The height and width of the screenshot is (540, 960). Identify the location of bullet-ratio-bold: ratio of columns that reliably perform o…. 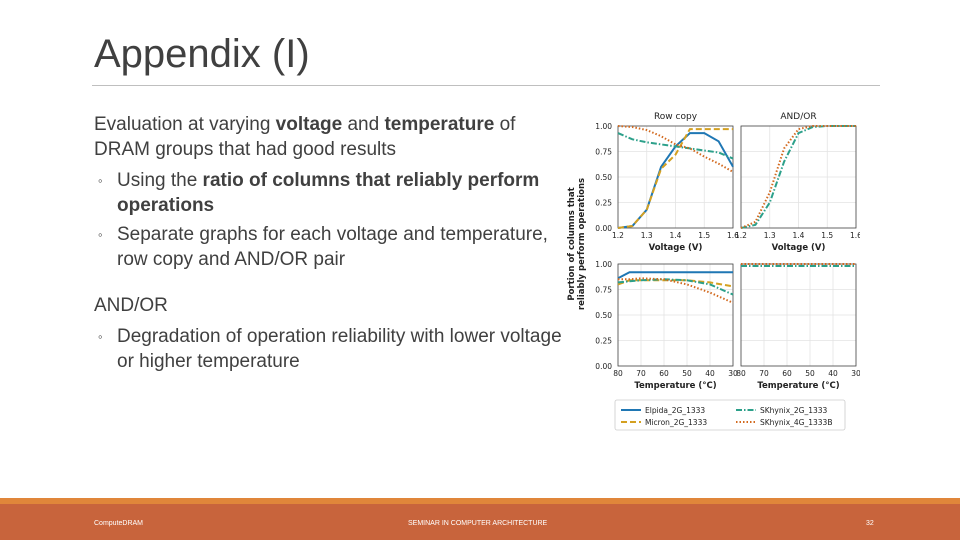
(328, 193).